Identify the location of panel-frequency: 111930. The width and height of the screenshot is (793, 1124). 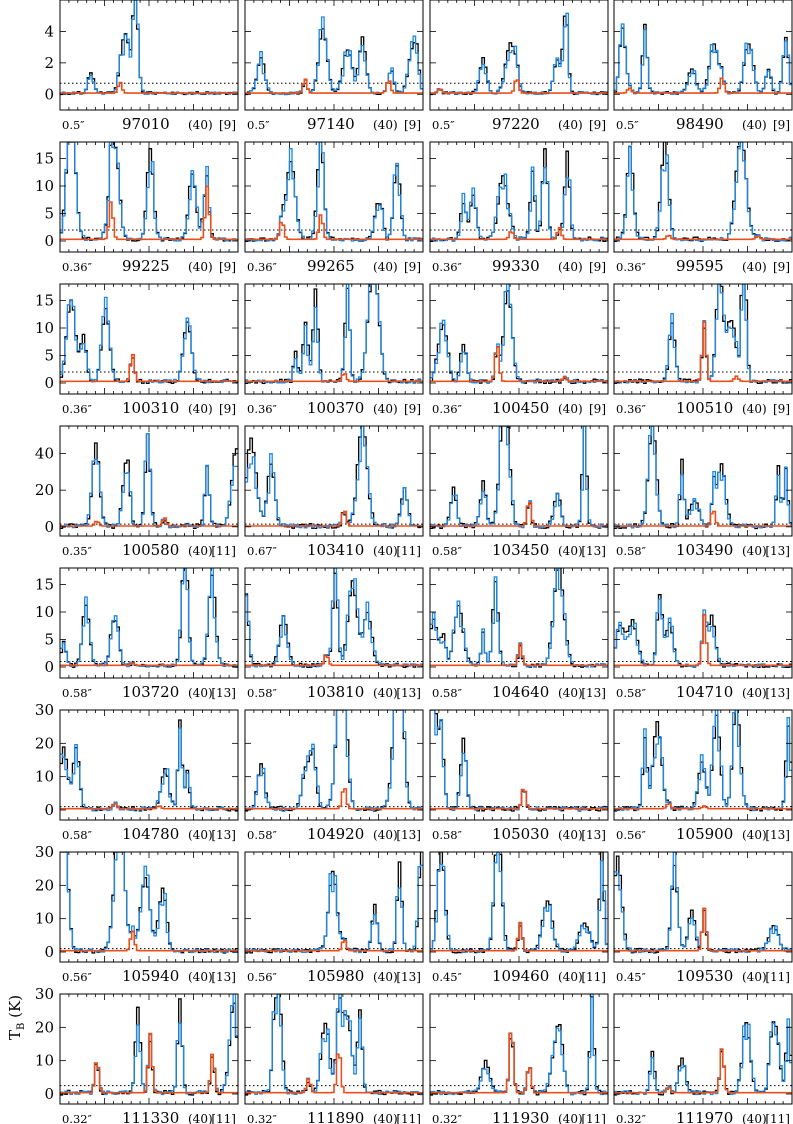
(520, 1116).